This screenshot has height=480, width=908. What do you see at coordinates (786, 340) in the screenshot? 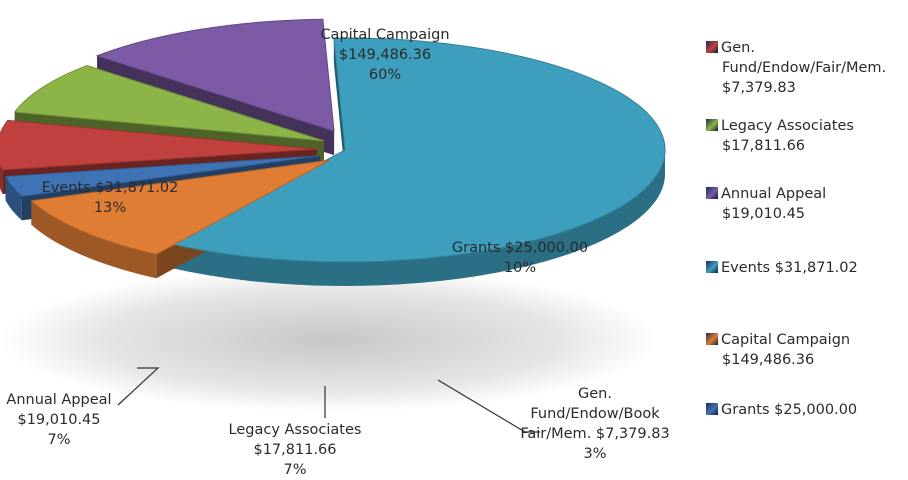
I see `legend-text: Capital Campaign` at bounding box center [786, 340].